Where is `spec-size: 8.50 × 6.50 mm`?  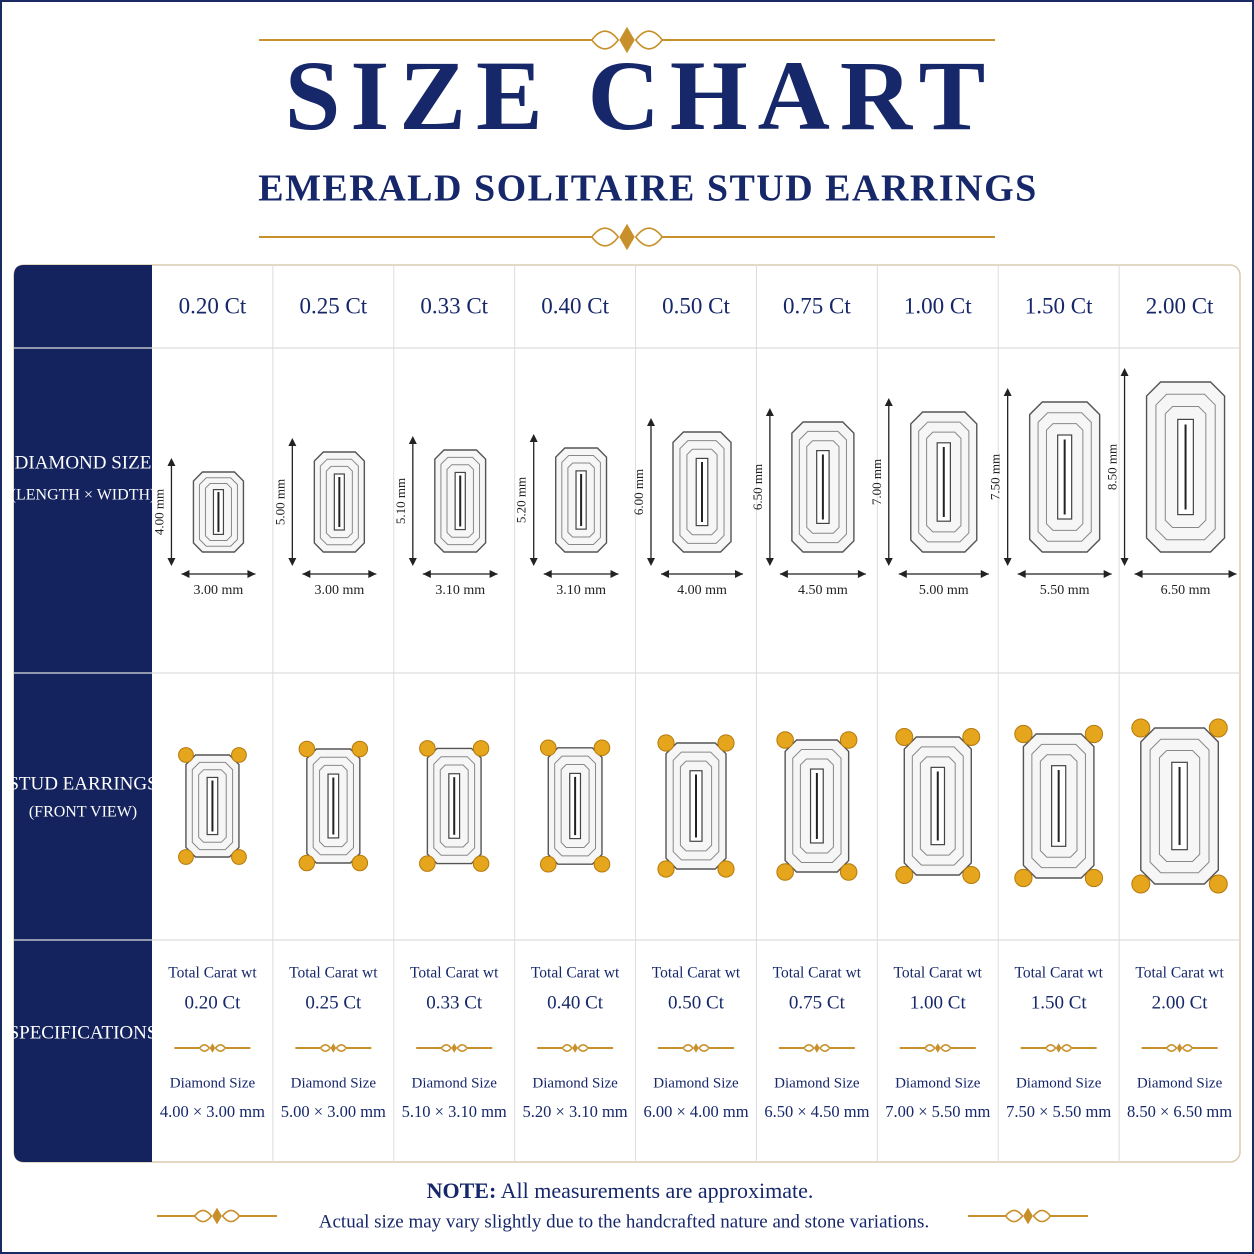 spec-size: 8.50 × 6.50 mm is located at coordinates (1179, 1111).